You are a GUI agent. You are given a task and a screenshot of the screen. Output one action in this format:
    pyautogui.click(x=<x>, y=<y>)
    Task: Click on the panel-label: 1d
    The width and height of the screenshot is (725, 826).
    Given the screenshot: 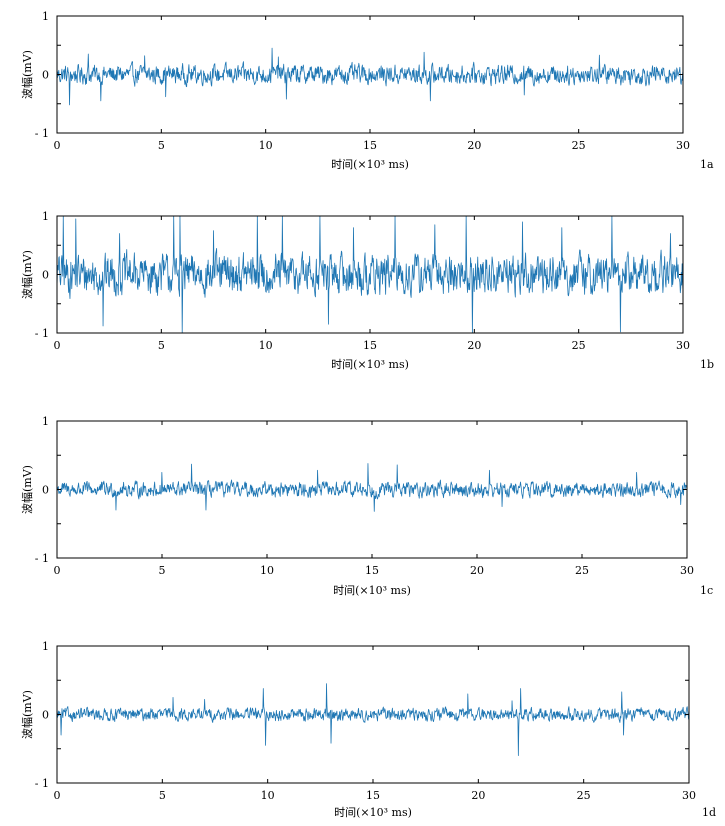 What is the action you would take?
    pyautogui.click(x=709, y=812)
    